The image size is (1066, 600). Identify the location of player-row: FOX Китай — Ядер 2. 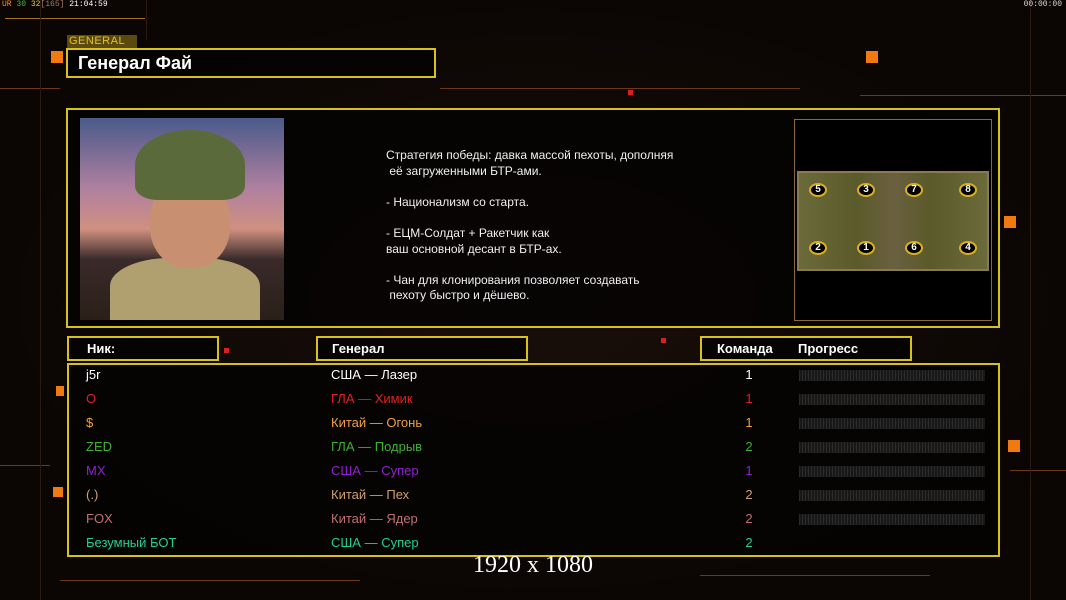
(533, 519).